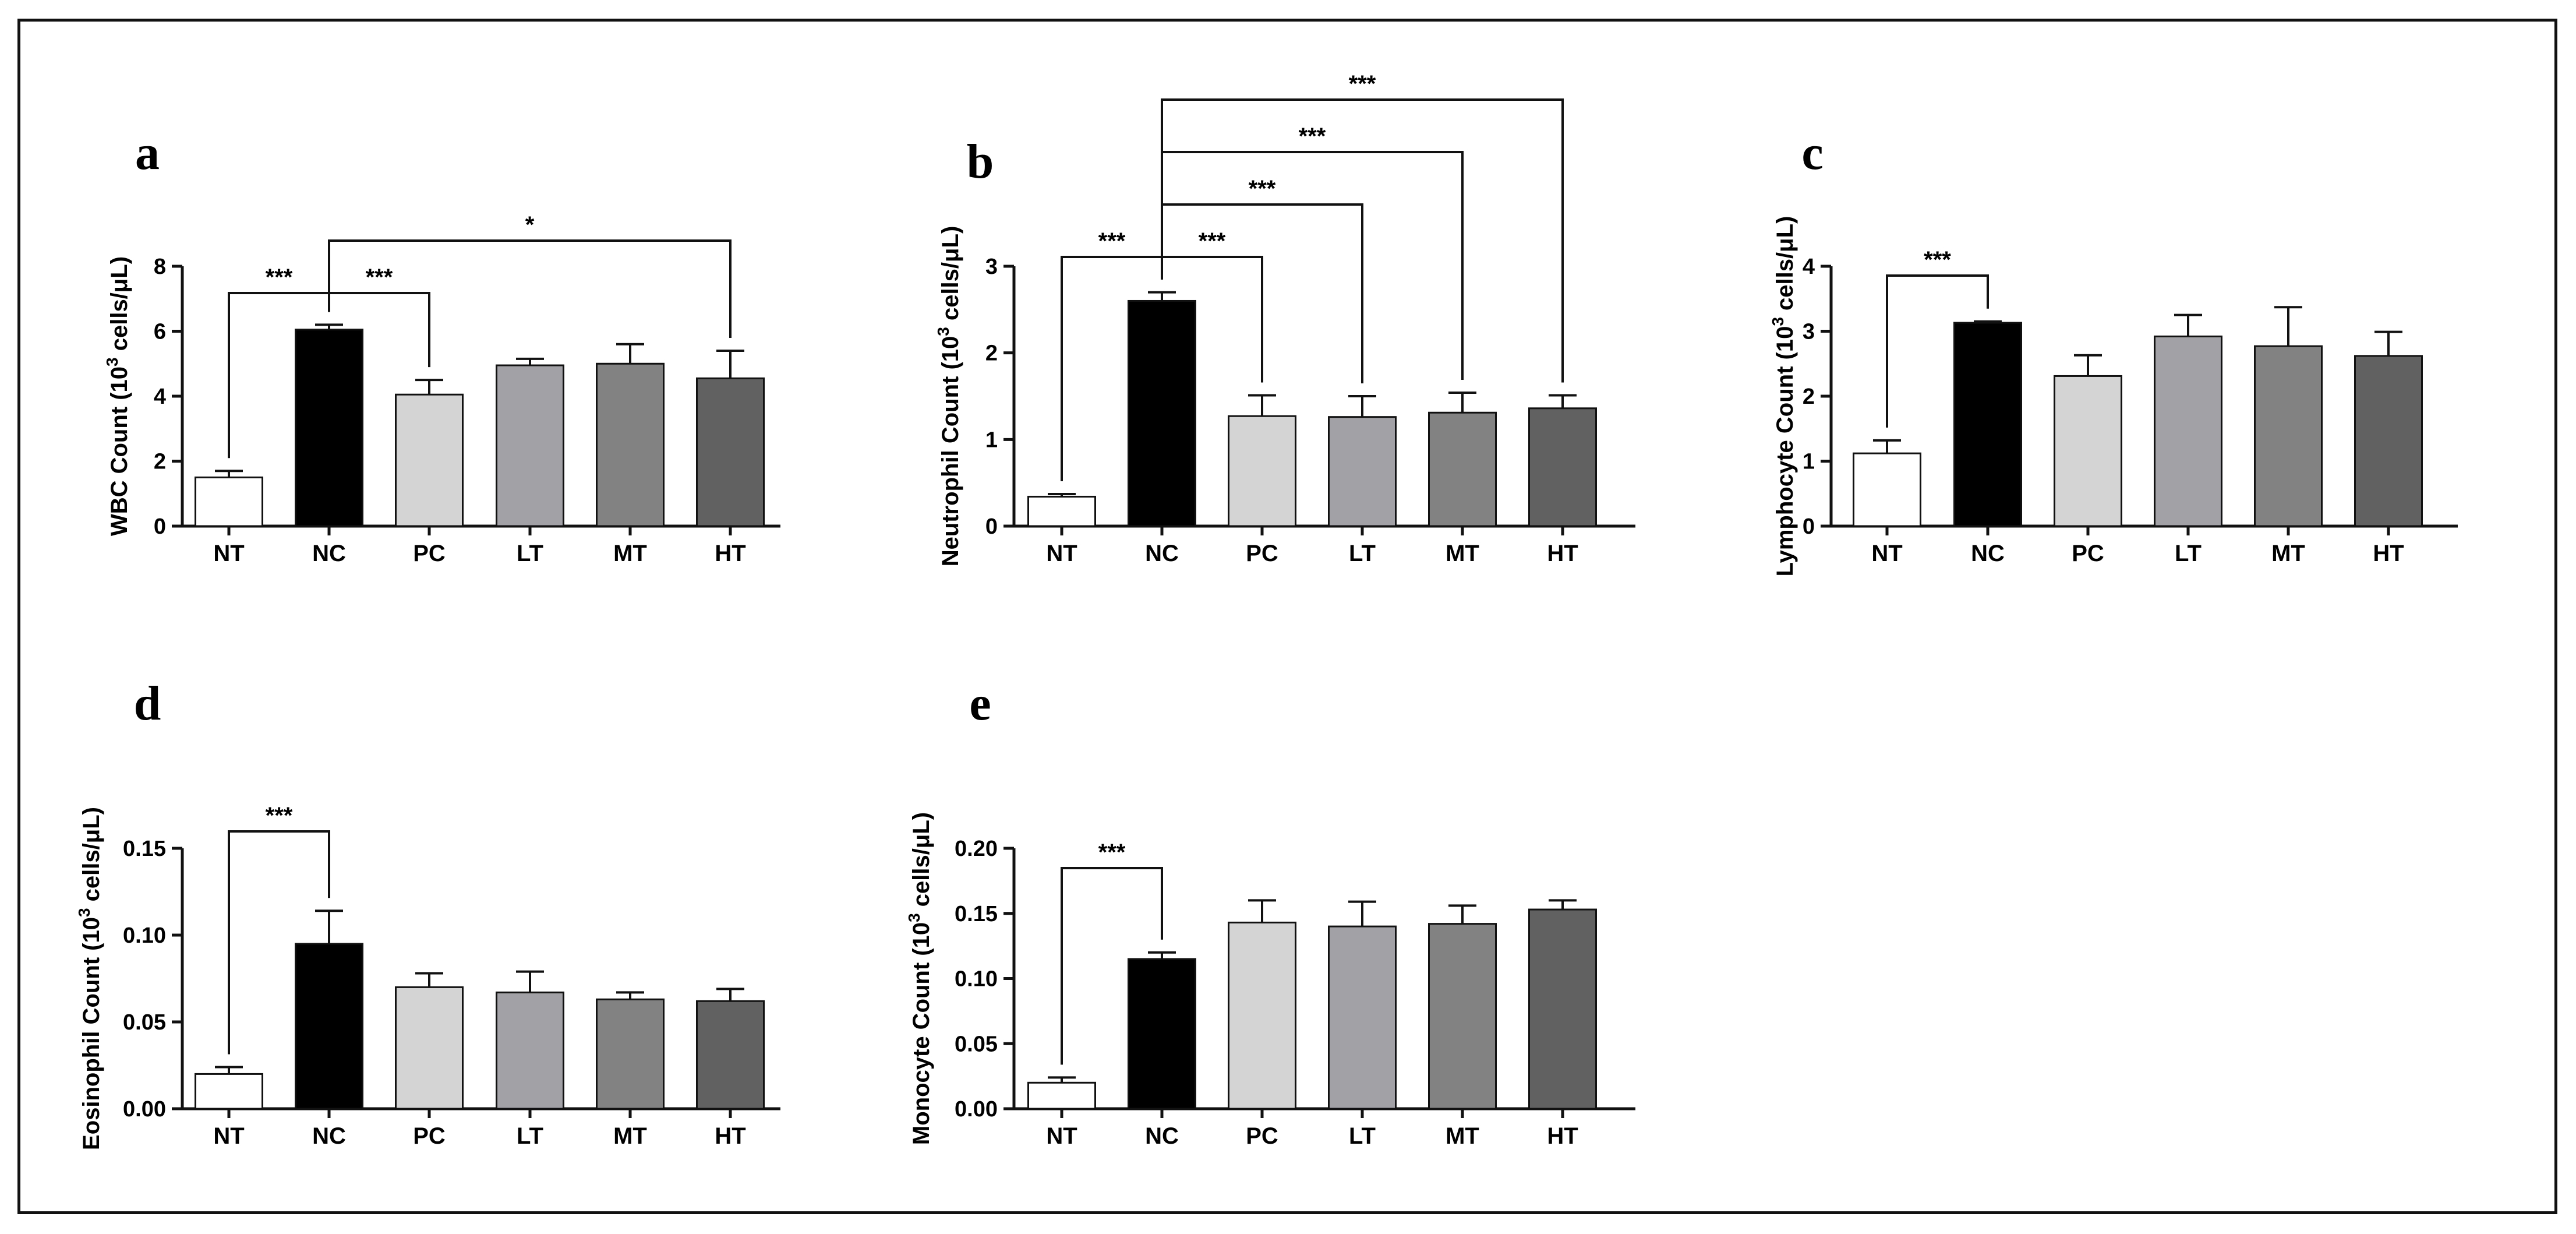 The height and width of the screenshot is (1234, 2576). Describe the element at coordinates (1812, 153) in the screenshot. I see `panel-letter: c` at that location.